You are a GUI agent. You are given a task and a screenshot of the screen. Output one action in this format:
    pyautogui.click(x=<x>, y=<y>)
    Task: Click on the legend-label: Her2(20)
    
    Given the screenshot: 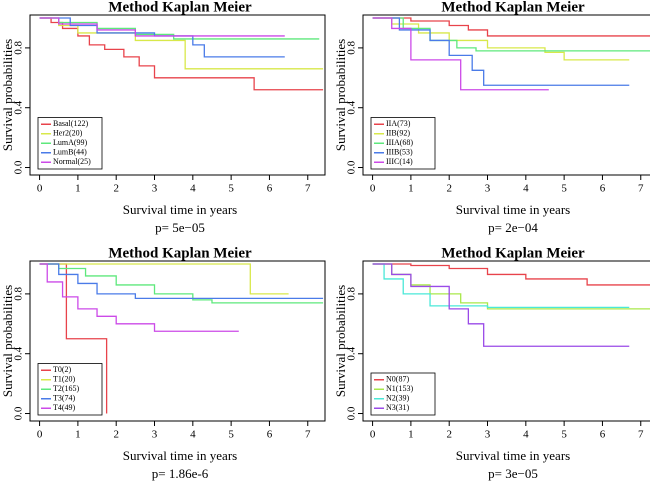 What is the action you would take?
    pyautogui.click(x=68, y=133)
    